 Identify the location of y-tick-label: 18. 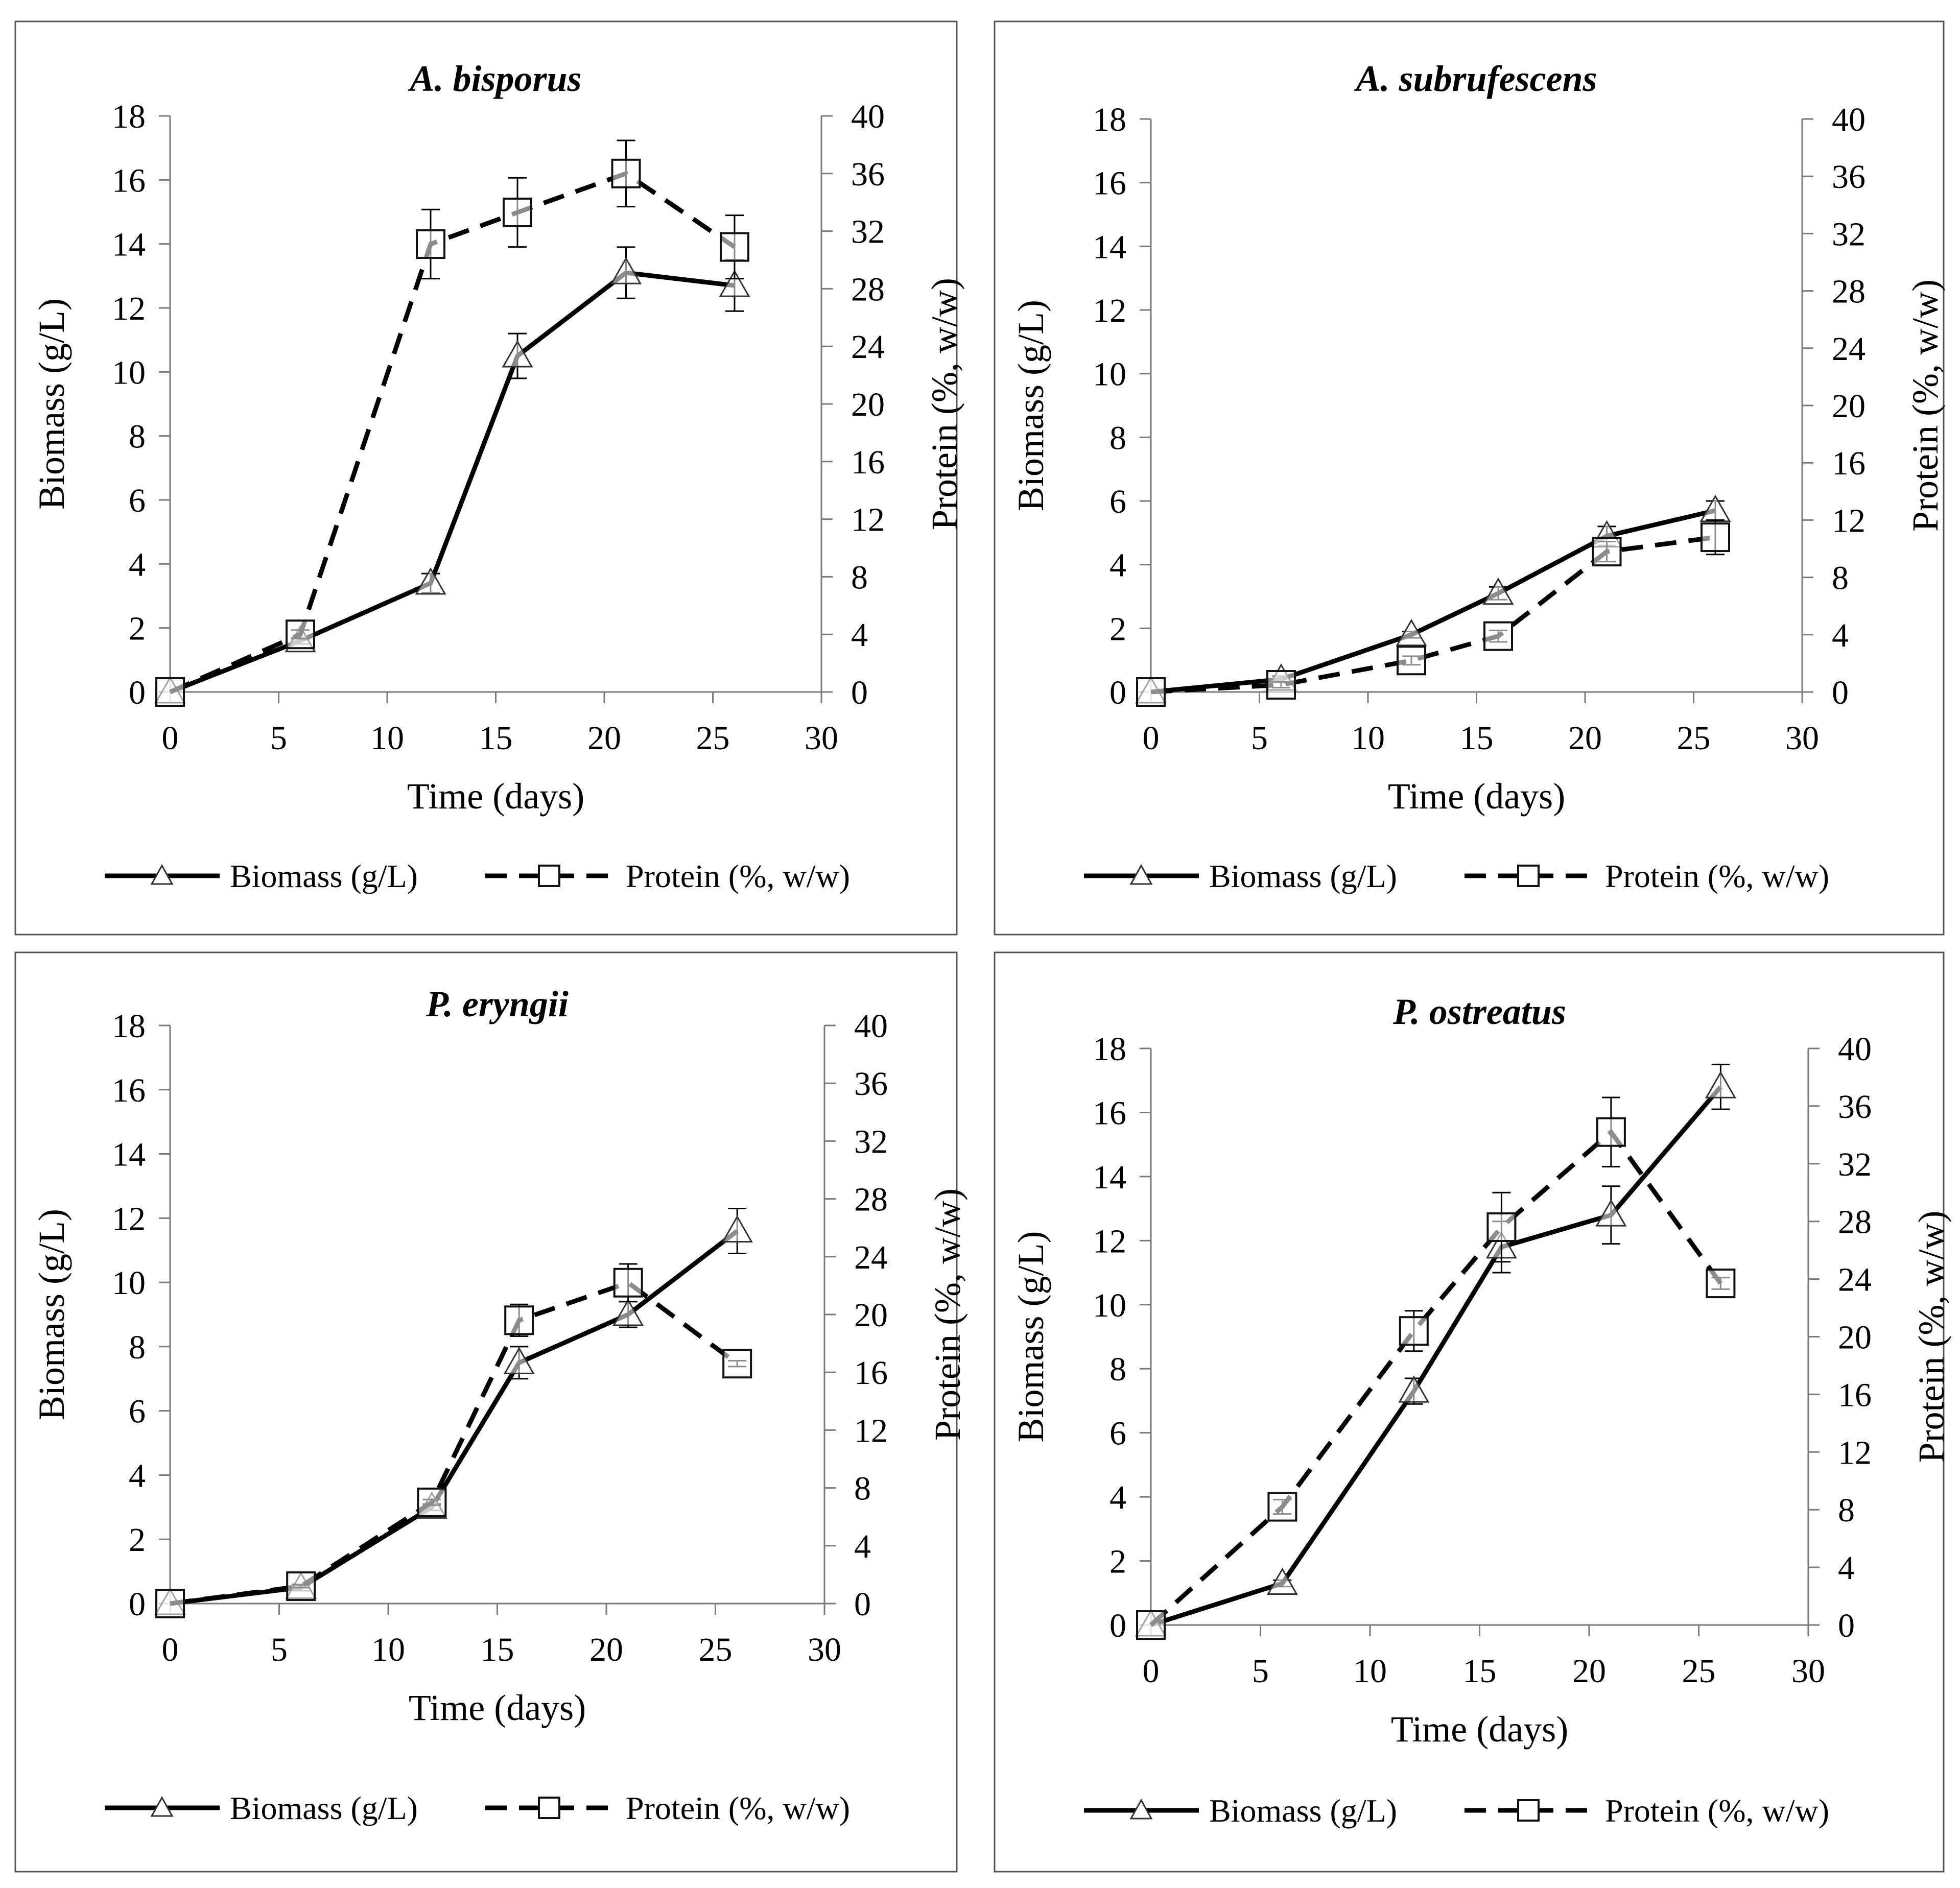
(1109, 119).